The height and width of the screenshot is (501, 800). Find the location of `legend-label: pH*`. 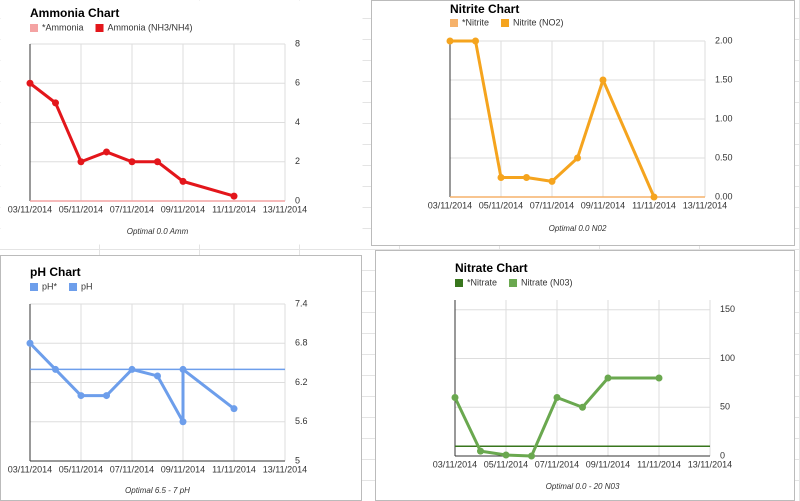

legend-label: pH* is located at coordinates (50, 286).